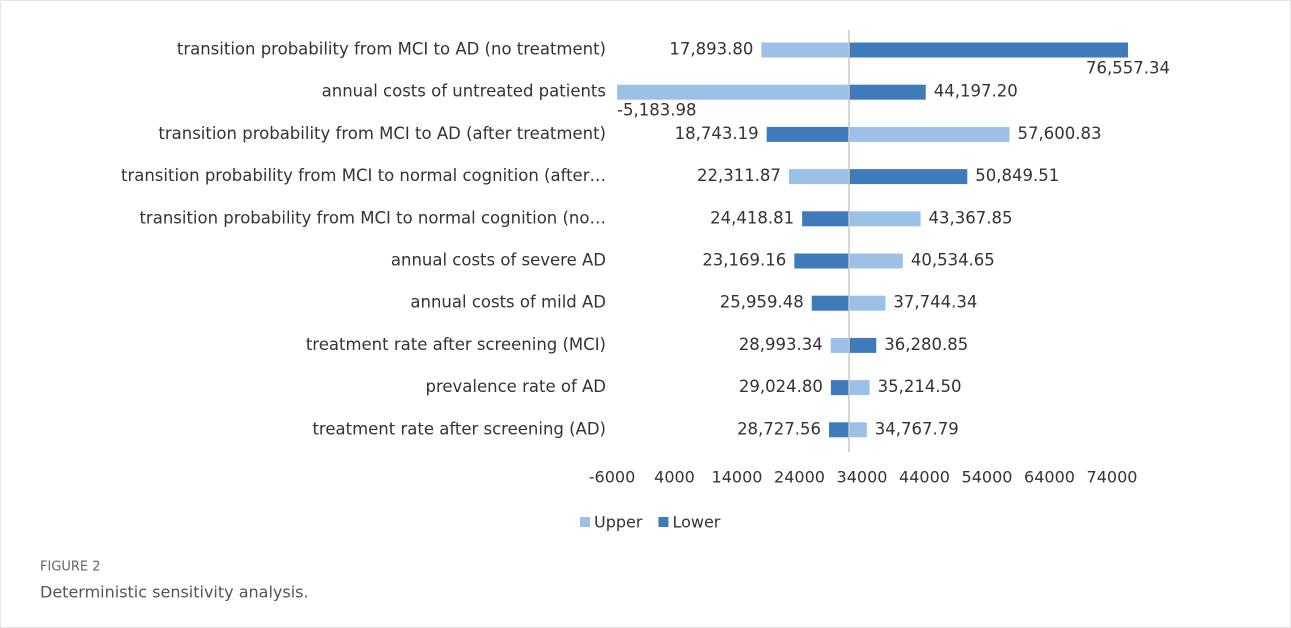 Image resolution: width=1291 pixels, height=628 pixels. Describe the element at coordinates (456, 344) in the screenshot. I see `category-label: treatment rate after screening (MCI)` at that location.